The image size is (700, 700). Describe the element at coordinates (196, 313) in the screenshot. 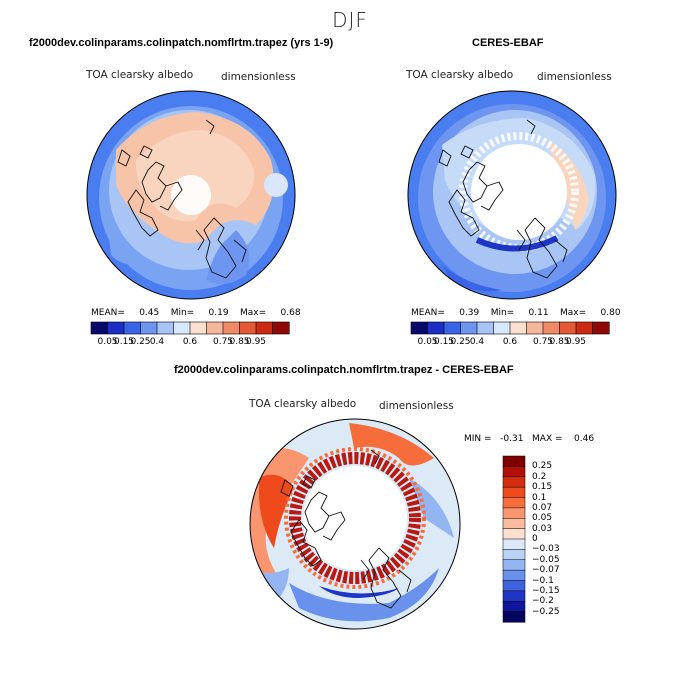

I see `panel-1-stats: MEAN= 0.45 Min= 0.19 Max= 0.68` at that location.